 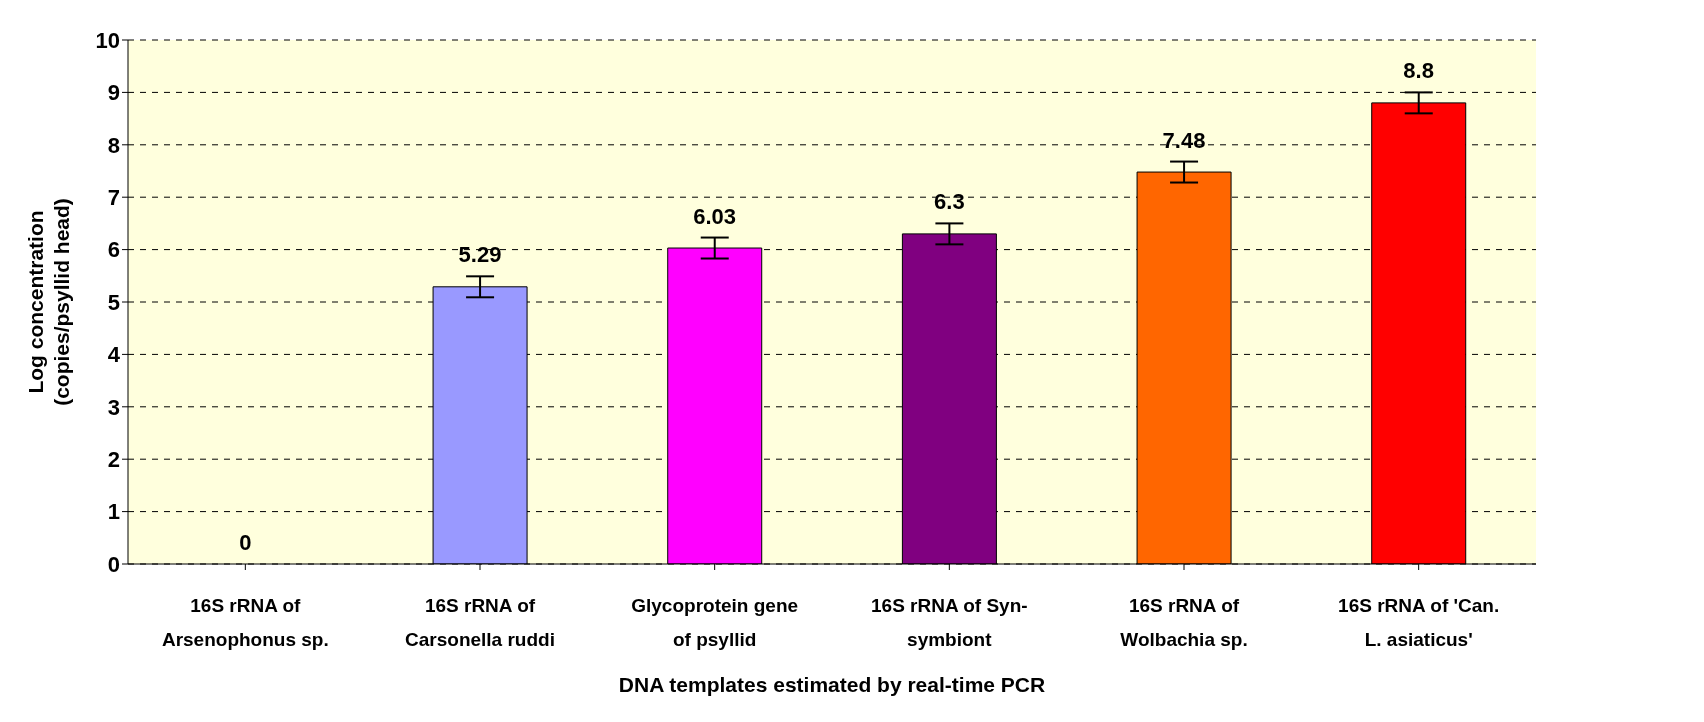 What do you see at coordinates (1419, 622) in the screenshot?
I see `x-tick-label: 16S rRNA of 'Can. L. asiaticus'` at bounding box center [1419, 622].